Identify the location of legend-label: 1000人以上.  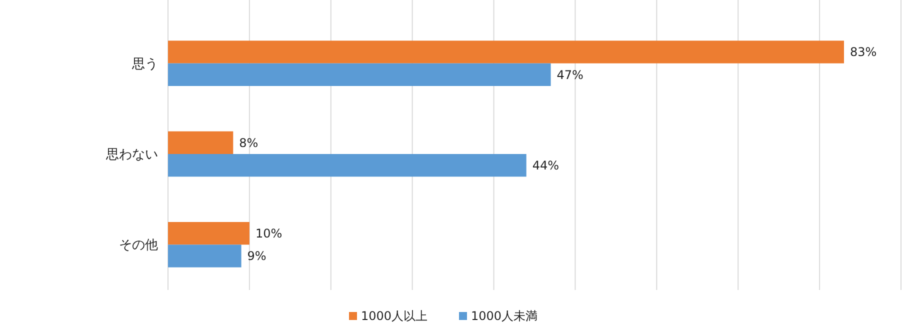
(394, 316).